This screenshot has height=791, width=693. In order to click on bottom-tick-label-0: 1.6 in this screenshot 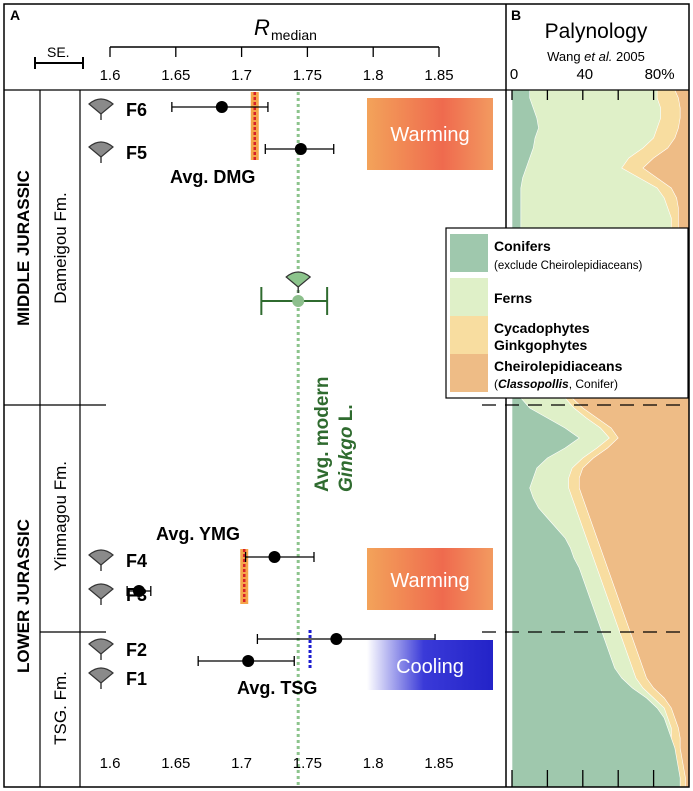, I will do `click(110, 763)`.